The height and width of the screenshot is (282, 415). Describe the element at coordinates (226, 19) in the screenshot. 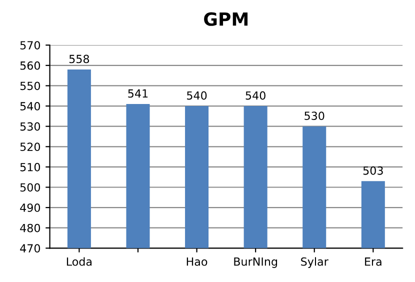

I see `chart-title: GPM` at that location.